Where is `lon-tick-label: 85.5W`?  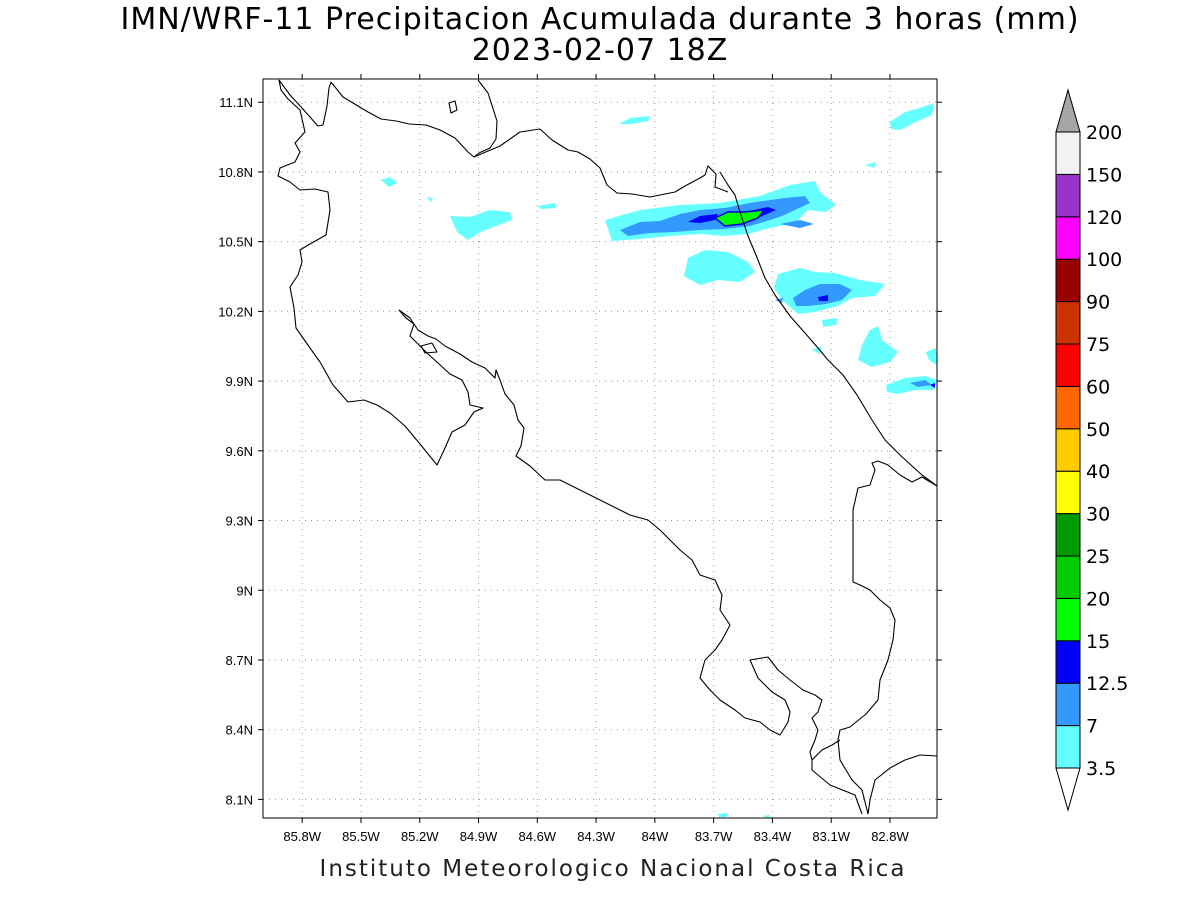
lon-tick-label: 85.5W is located at coordinates (361, 836).